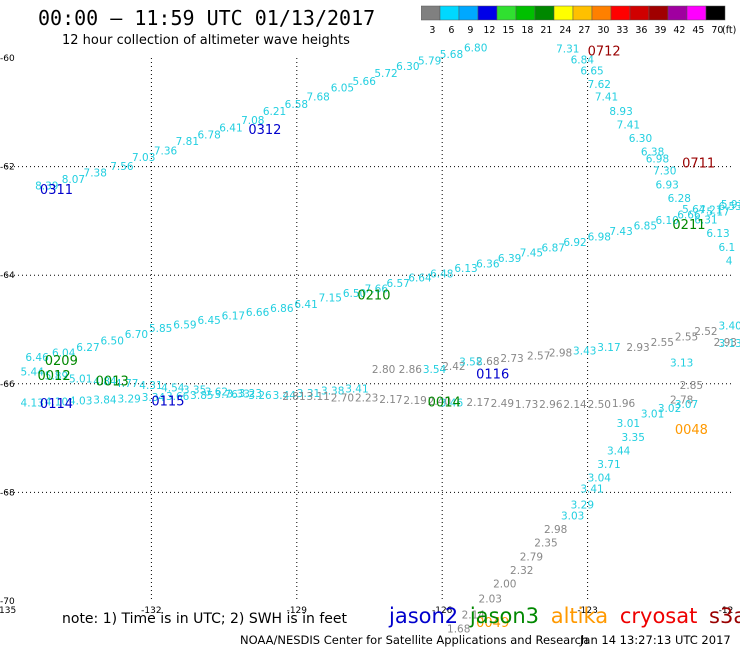 The image size is (740, 650). What do you see at coordinates (608, 465) in the screenshot?
I see `wave-height-value: 3.71` at bounding box center [608, 465].